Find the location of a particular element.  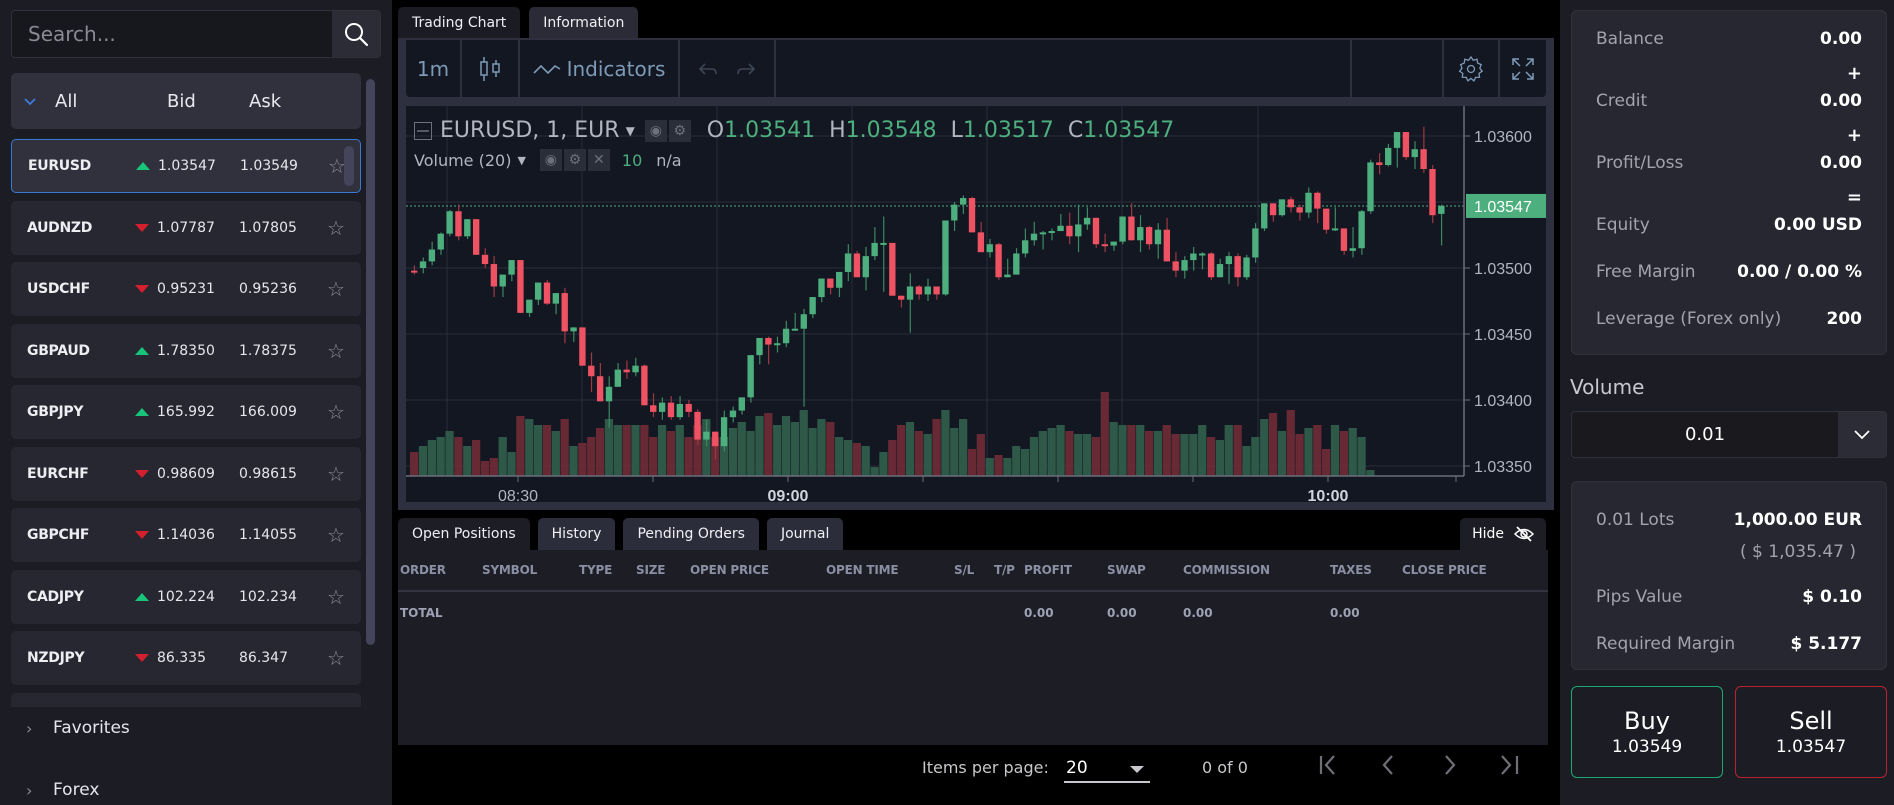

svg-text: 1.03450 is located at coordinates (1503, 335).